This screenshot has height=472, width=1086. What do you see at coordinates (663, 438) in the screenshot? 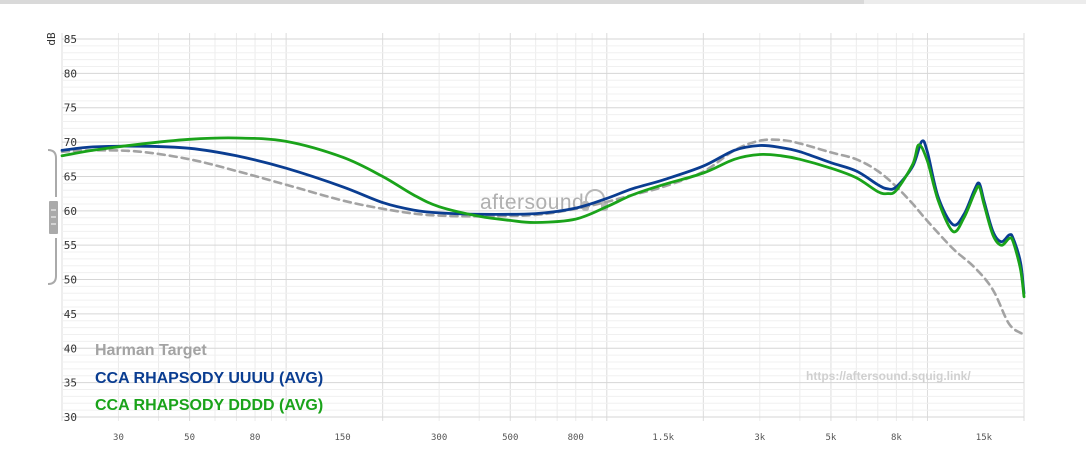
I see `x-tick-label: 1.5k` at bounding box center [663, 438].